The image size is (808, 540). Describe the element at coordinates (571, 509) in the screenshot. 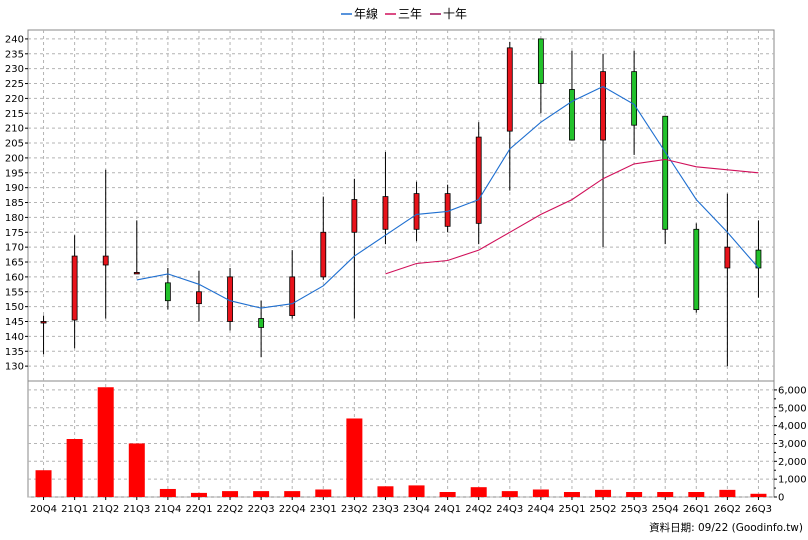

I see `x-tick-label: 25Q1` at that location.